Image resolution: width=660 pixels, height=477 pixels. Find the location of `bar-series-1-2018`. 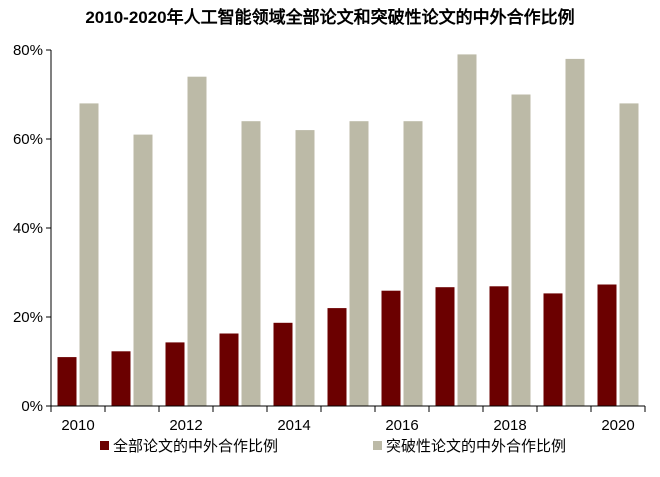

bar-series-1-2018 is located at coordinates (499, 346).